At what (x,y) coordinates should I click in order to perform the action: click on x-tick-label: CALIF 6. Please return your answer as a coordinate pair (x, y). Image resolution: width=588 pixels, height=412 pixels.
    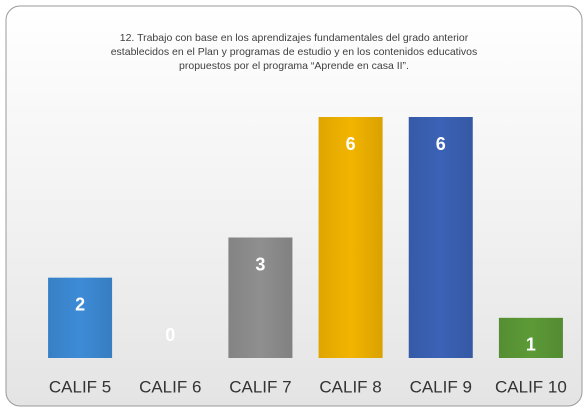
    Looking at the image, I should click on (170, 386).